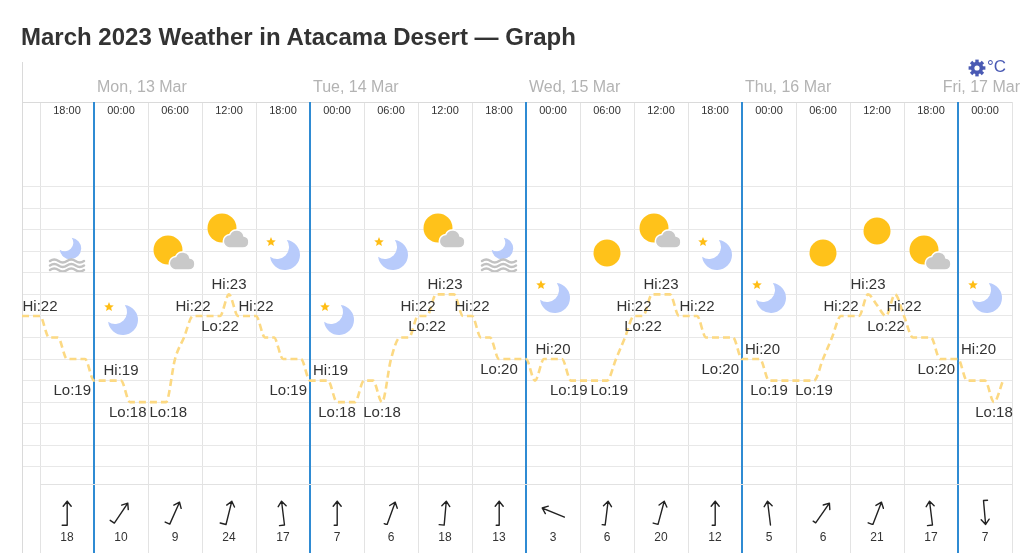 This screenshot has width=1024, height=553. Describe the element at coordinates (356, 87) in the screenshot. I see `ref-line-label: Tue, 14 Mar` at that location.